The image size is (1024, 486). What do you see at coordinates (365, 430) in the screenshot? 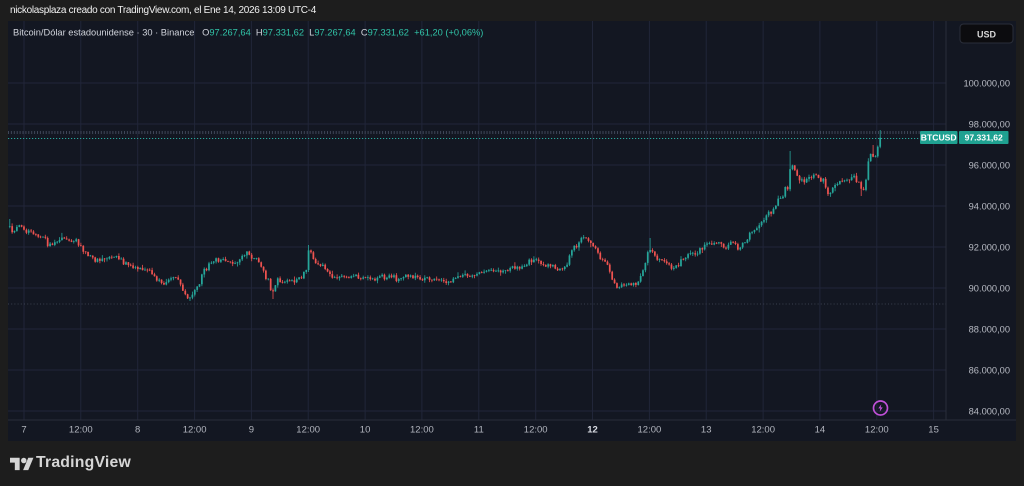
I see `svg-text: 10` at bounding box center [365, 430].